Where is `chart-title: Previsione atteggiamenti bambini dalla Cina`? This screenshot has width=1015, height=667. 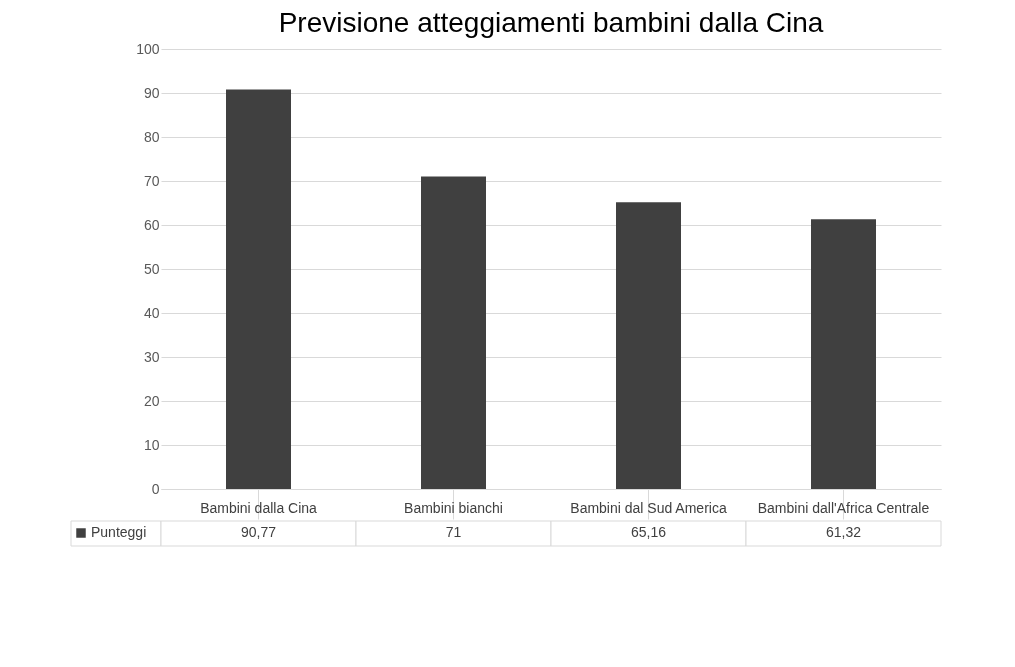
chart-title: Previsione atteggiamenti bambini dalla Cina is located at coordinates (551, 22).